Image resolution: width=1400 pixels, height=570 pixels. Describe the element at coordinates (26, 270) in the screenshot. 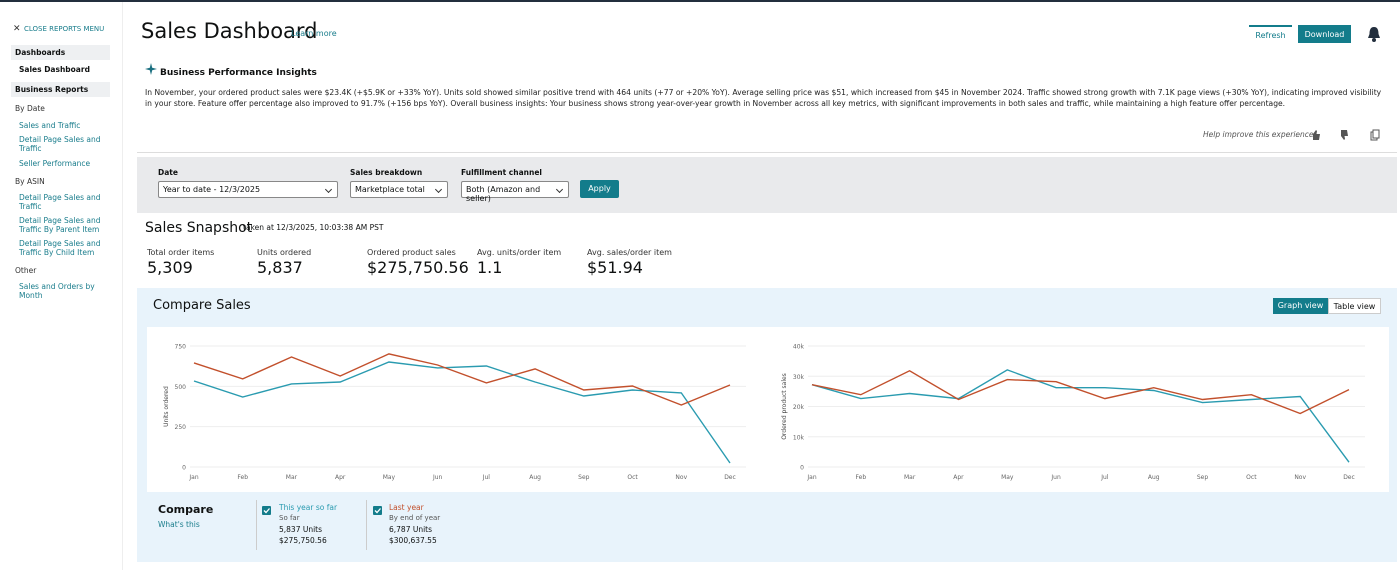

I see `group-heading: Other` at that location.